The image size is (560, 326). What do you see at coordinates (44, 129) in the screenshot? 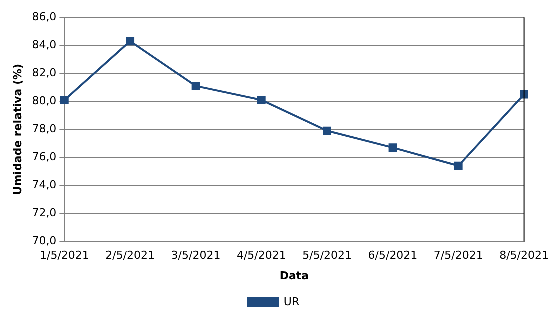
I see `y-tick-label: 78,0` at bounding box center [44, 129].